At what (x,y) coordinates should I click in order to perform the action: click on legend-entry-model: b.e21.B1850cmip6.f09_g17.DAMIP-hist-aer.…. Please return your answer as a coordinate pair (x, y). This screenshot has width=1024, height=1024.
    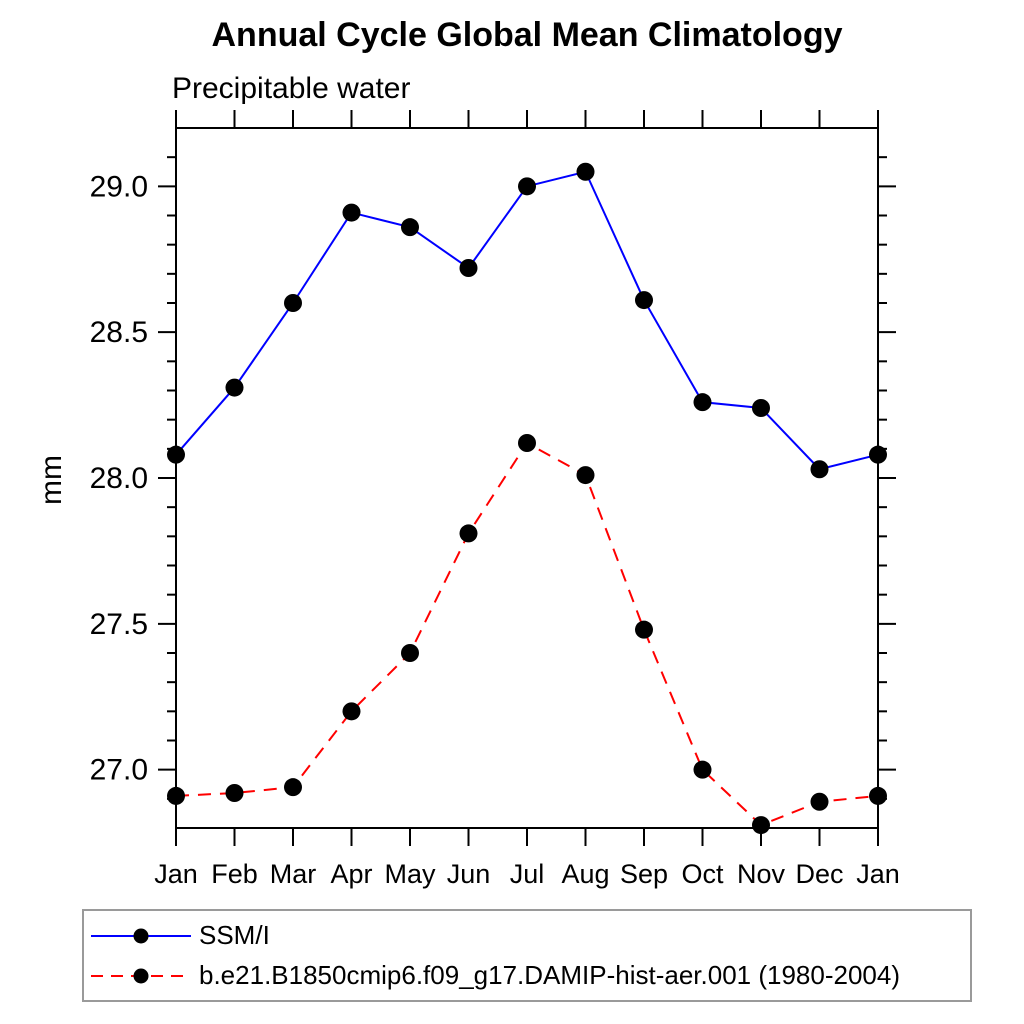
    Looking at the image, I should click on (529, 976).